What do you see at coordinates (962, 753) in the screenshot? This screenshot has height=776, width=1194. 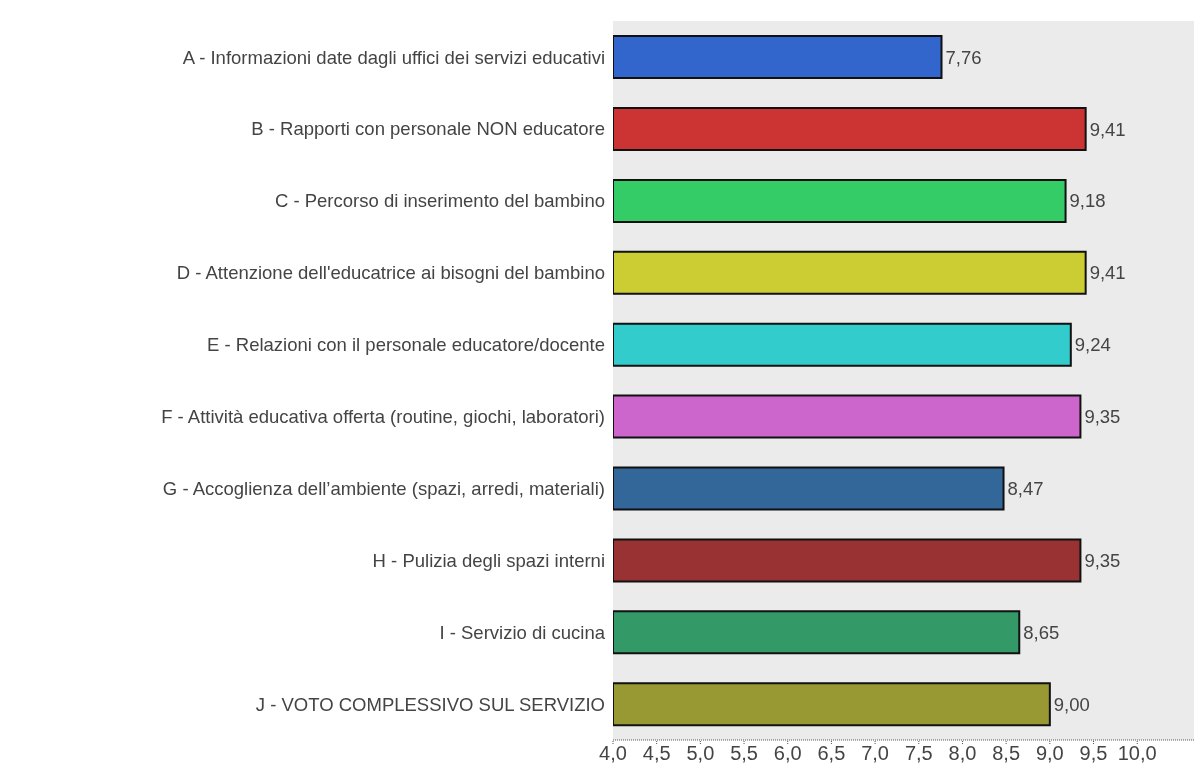 I see `x-tick-label: 8,0` at bounding box center [962, 753].